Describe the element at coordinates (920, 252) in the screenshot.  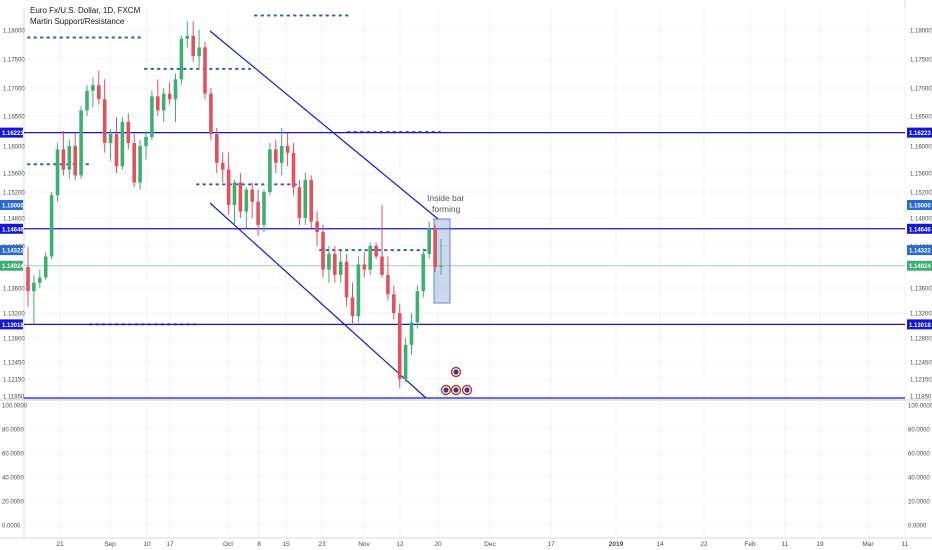
I see `price-label: 1.14322` at that location.